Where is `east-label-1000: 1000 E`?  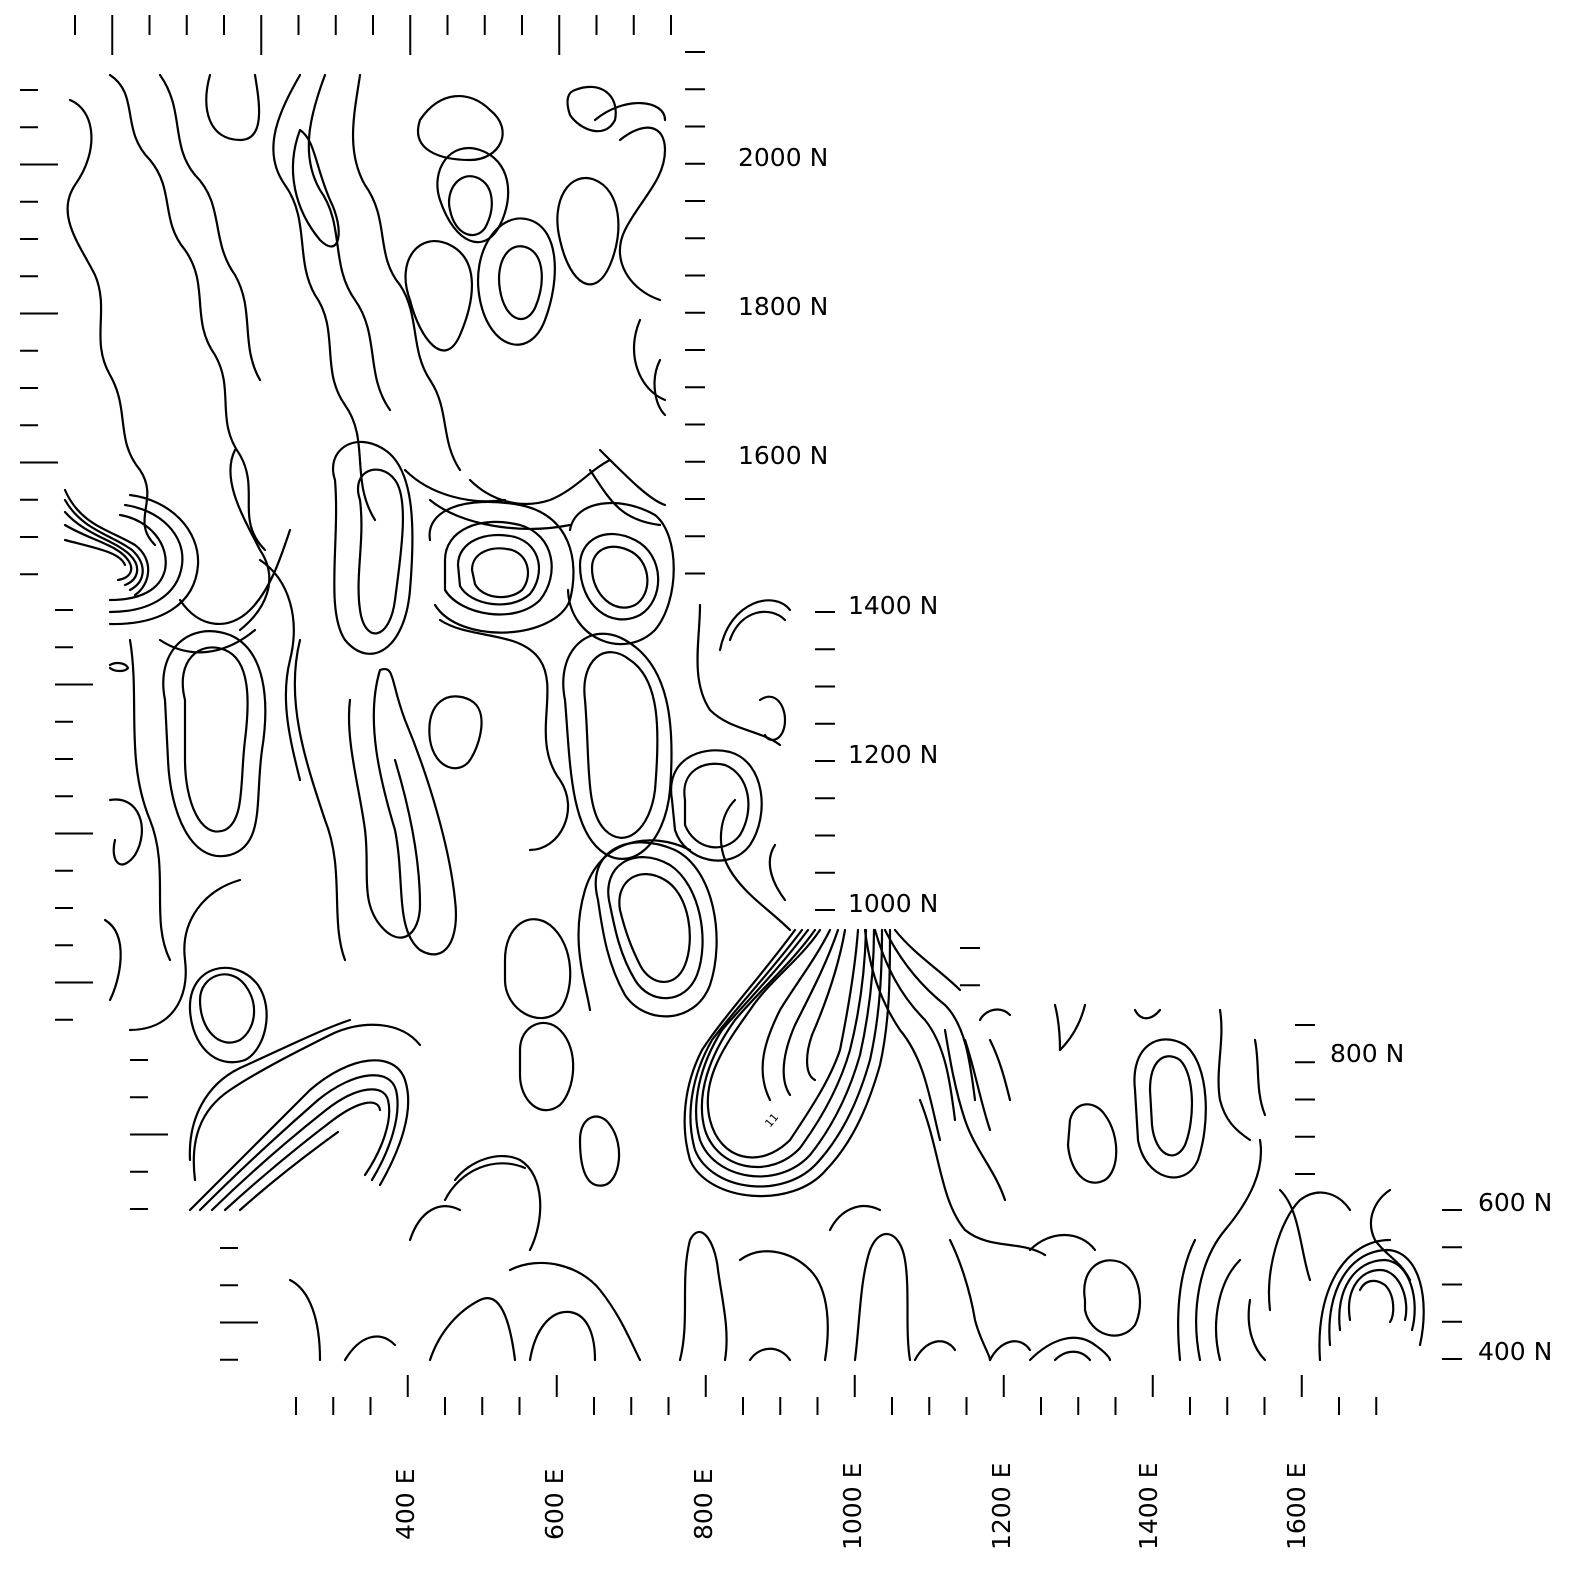
east-label-1000: 1000 E is located at coordinates (852, 1506).